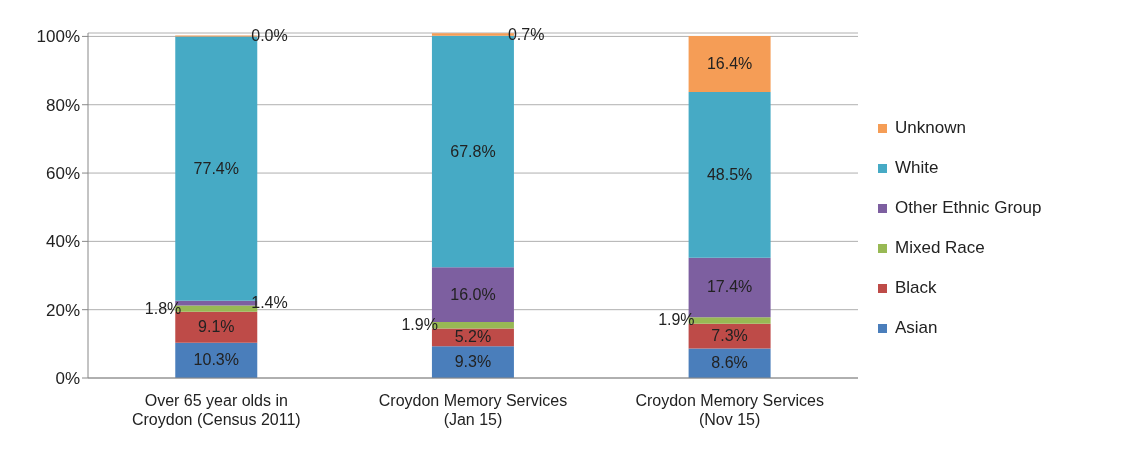 This screenshot has height=457, width=1138. Describe the element at coordinates (940, 248) in the screenshot. I see `legend-label: Mixed Race` at that location.